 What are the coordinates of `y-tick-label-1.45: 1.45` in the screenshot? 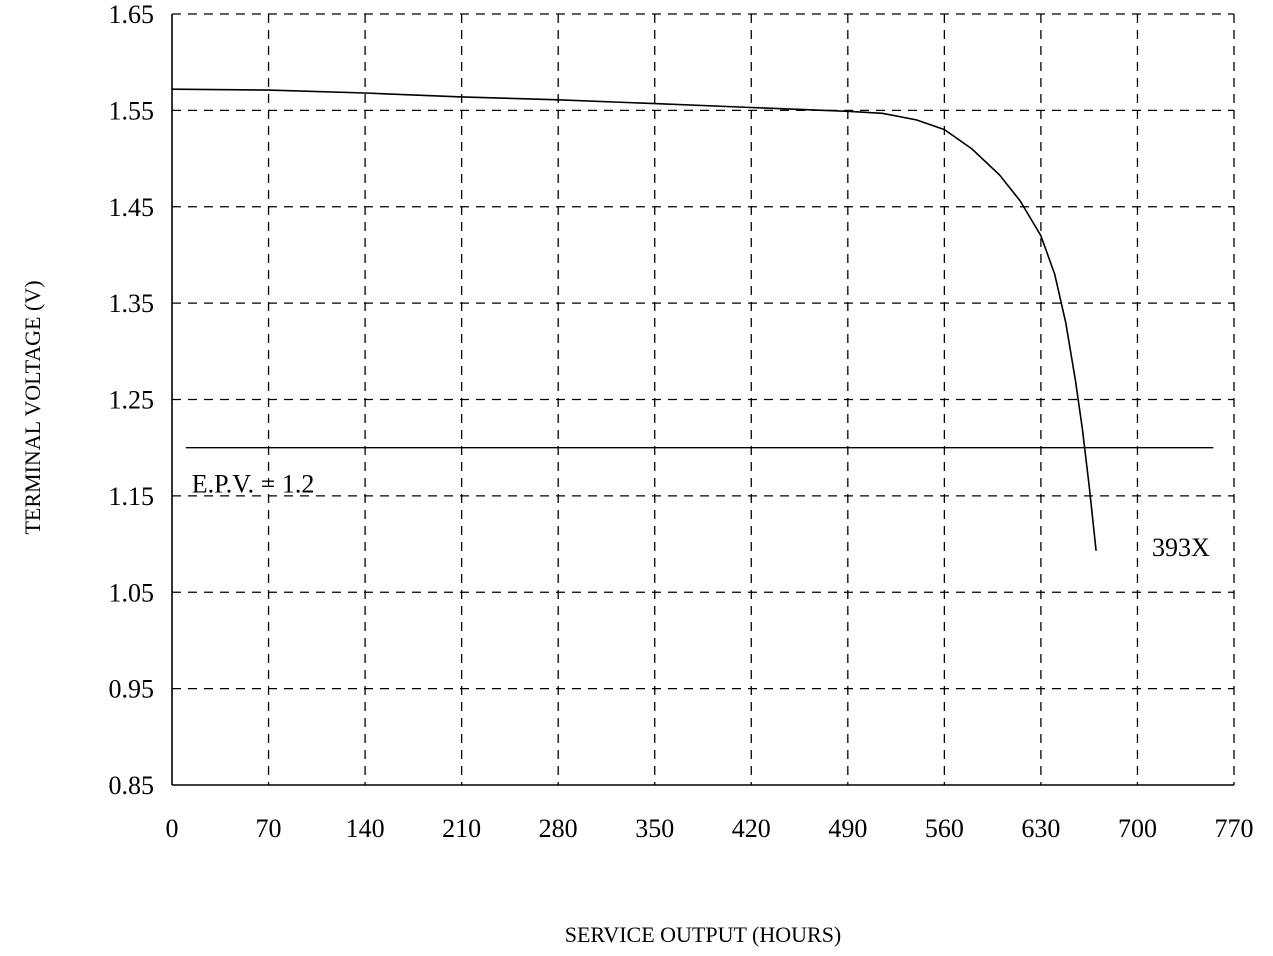 It's located at (132, 207).